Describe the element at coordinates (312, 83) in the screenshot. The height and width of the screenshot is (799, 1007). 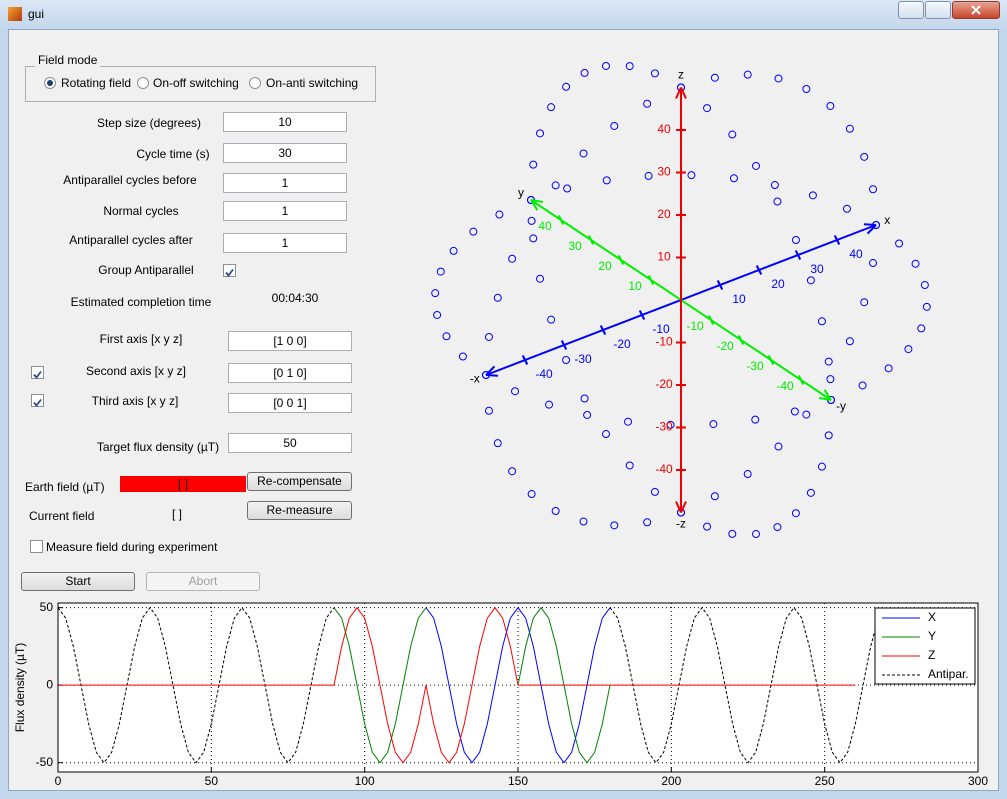
I see `radio-label: On-anti switching` at that location.